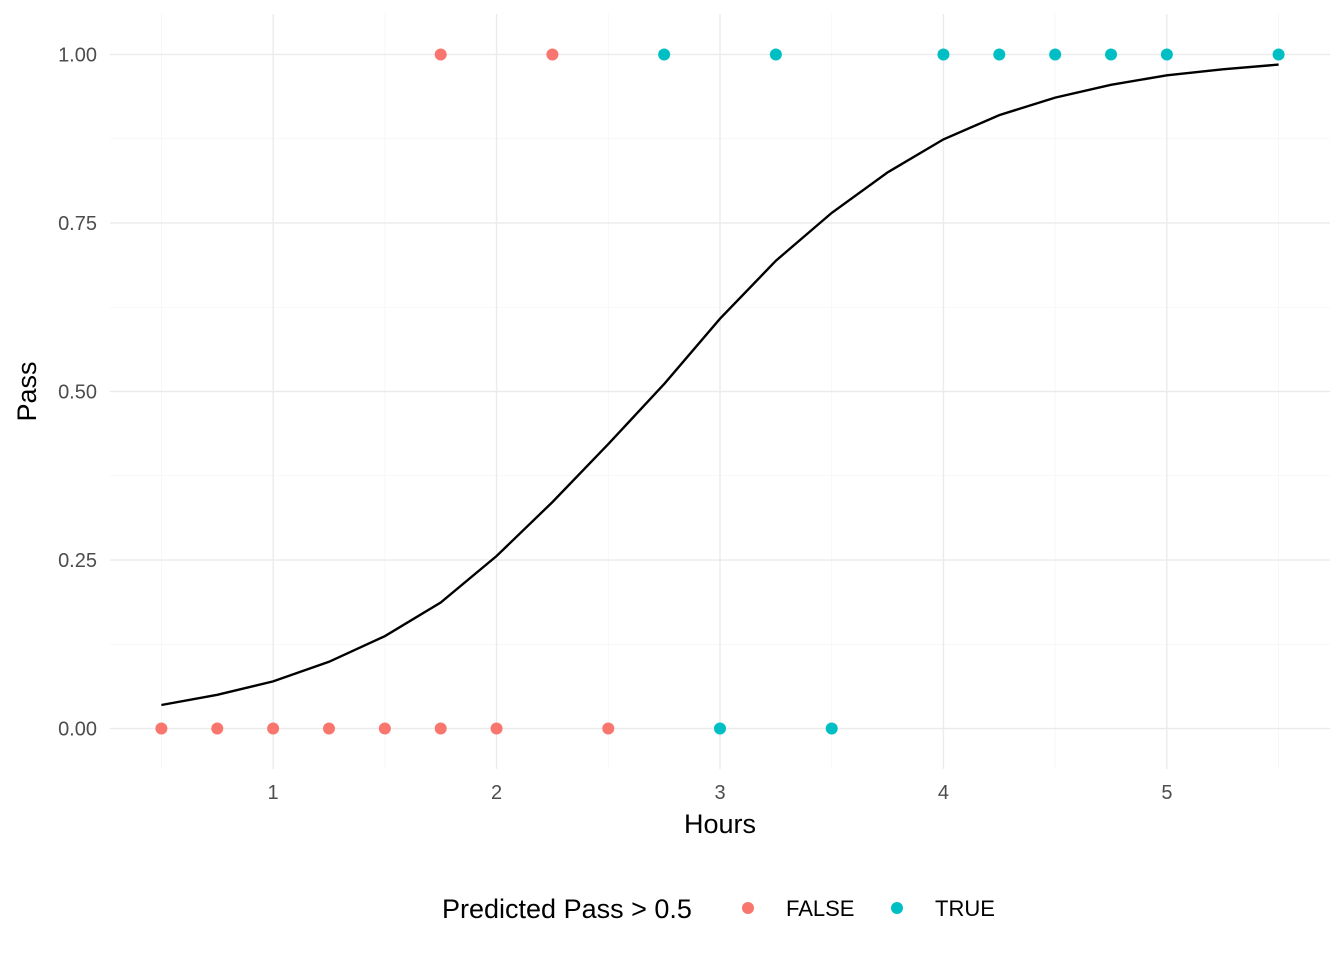 The height and width of the screenshot is (960, 1344). What do you see at coordinates (567, 909) in the screenshot?
I see `legend-title: Predicted Pass > 0.5` at bounding box center [567, 909].